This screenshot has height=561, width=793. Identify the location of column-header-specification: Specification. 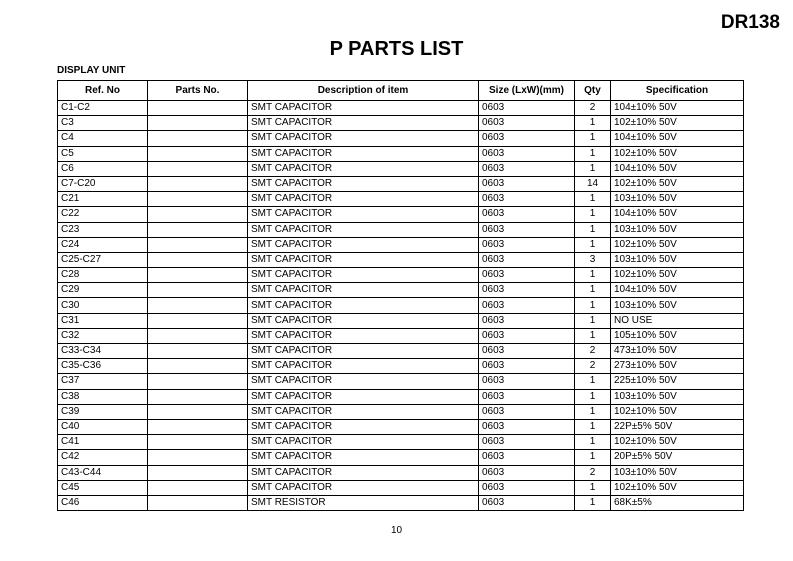
(677, 90).